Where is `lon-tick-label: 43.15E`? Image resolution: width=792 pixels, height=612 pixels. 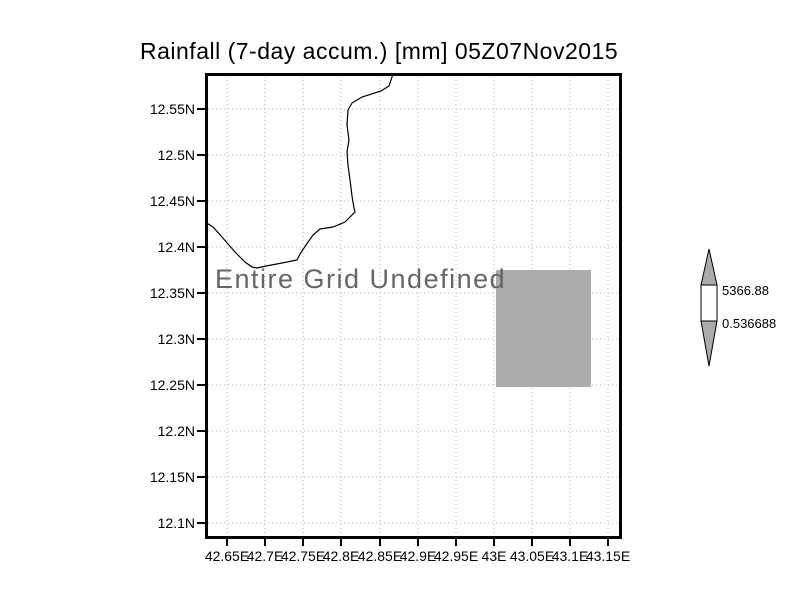 lon-tick-label: 43.15E is located at coordinates (608, 556).